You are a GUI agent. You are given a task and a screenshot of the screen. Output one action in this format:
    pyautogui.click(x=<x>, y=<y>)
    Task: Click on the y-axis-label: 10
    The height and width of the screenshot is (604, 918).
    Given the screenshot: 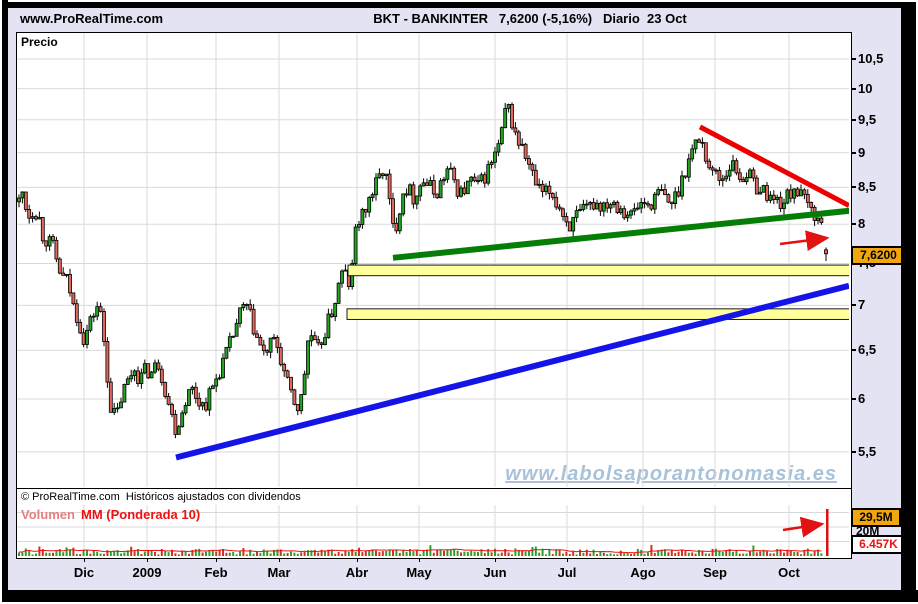 What is the action you would take?
    pyautogui.click(x=865, y=88)
    